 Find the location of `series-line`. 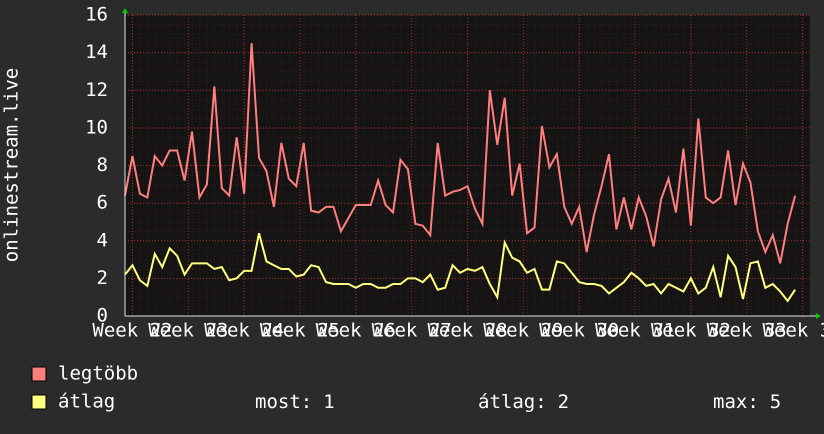

series-line is located at coordinates (460, 267).